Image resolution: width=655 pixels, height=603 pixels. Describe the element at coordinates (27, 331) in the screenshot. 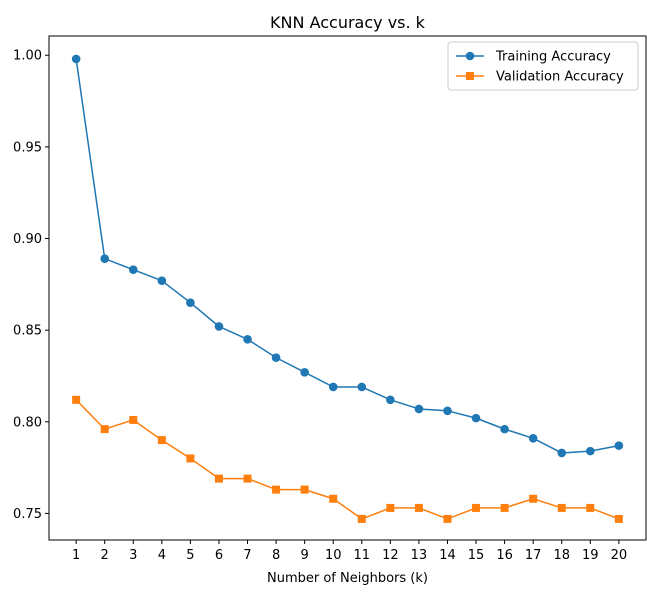

I see `y-tick-label: 0.85` at that location.